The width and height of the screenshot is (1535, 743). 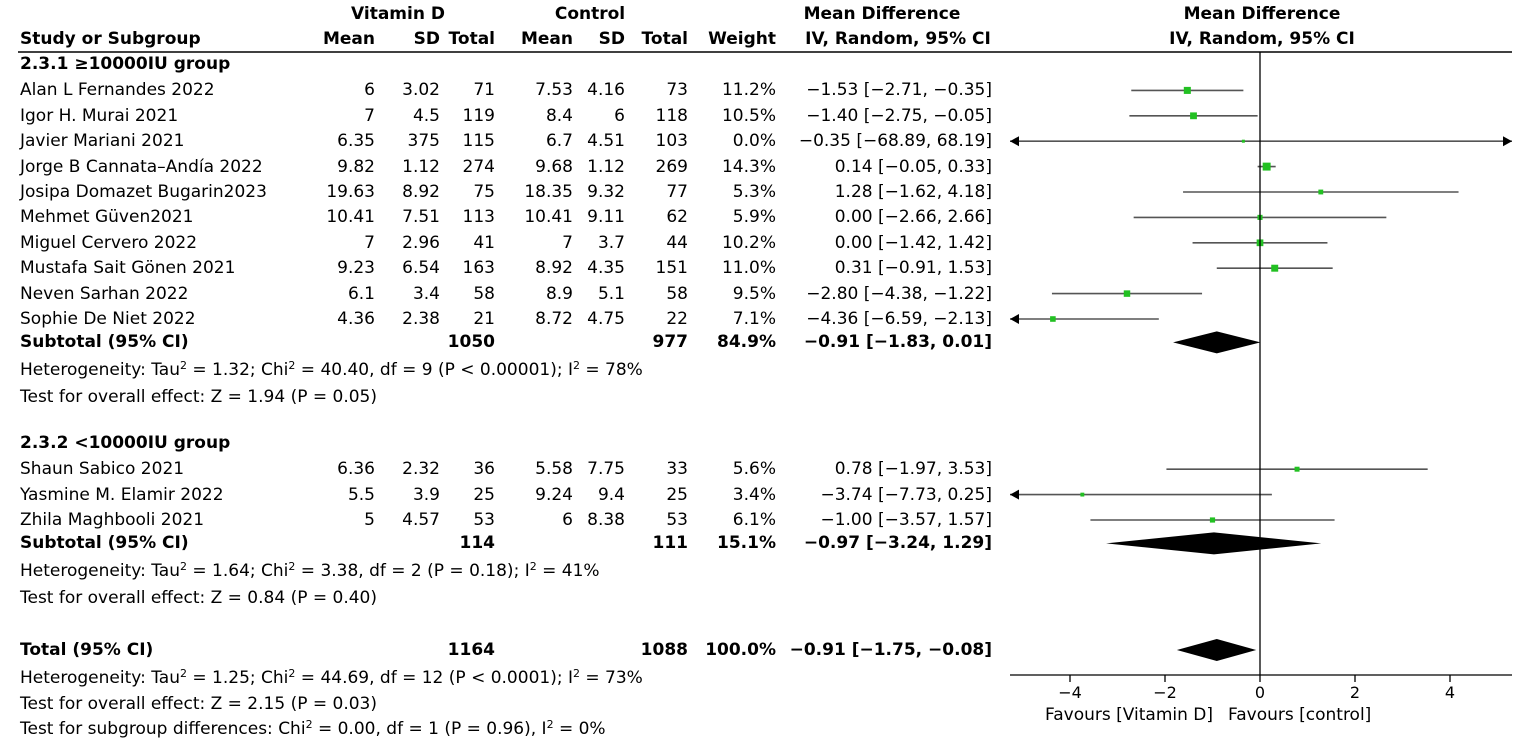 I want to click on header-md-method: IV, Random, 95% CI, so click(x=898, y=39).